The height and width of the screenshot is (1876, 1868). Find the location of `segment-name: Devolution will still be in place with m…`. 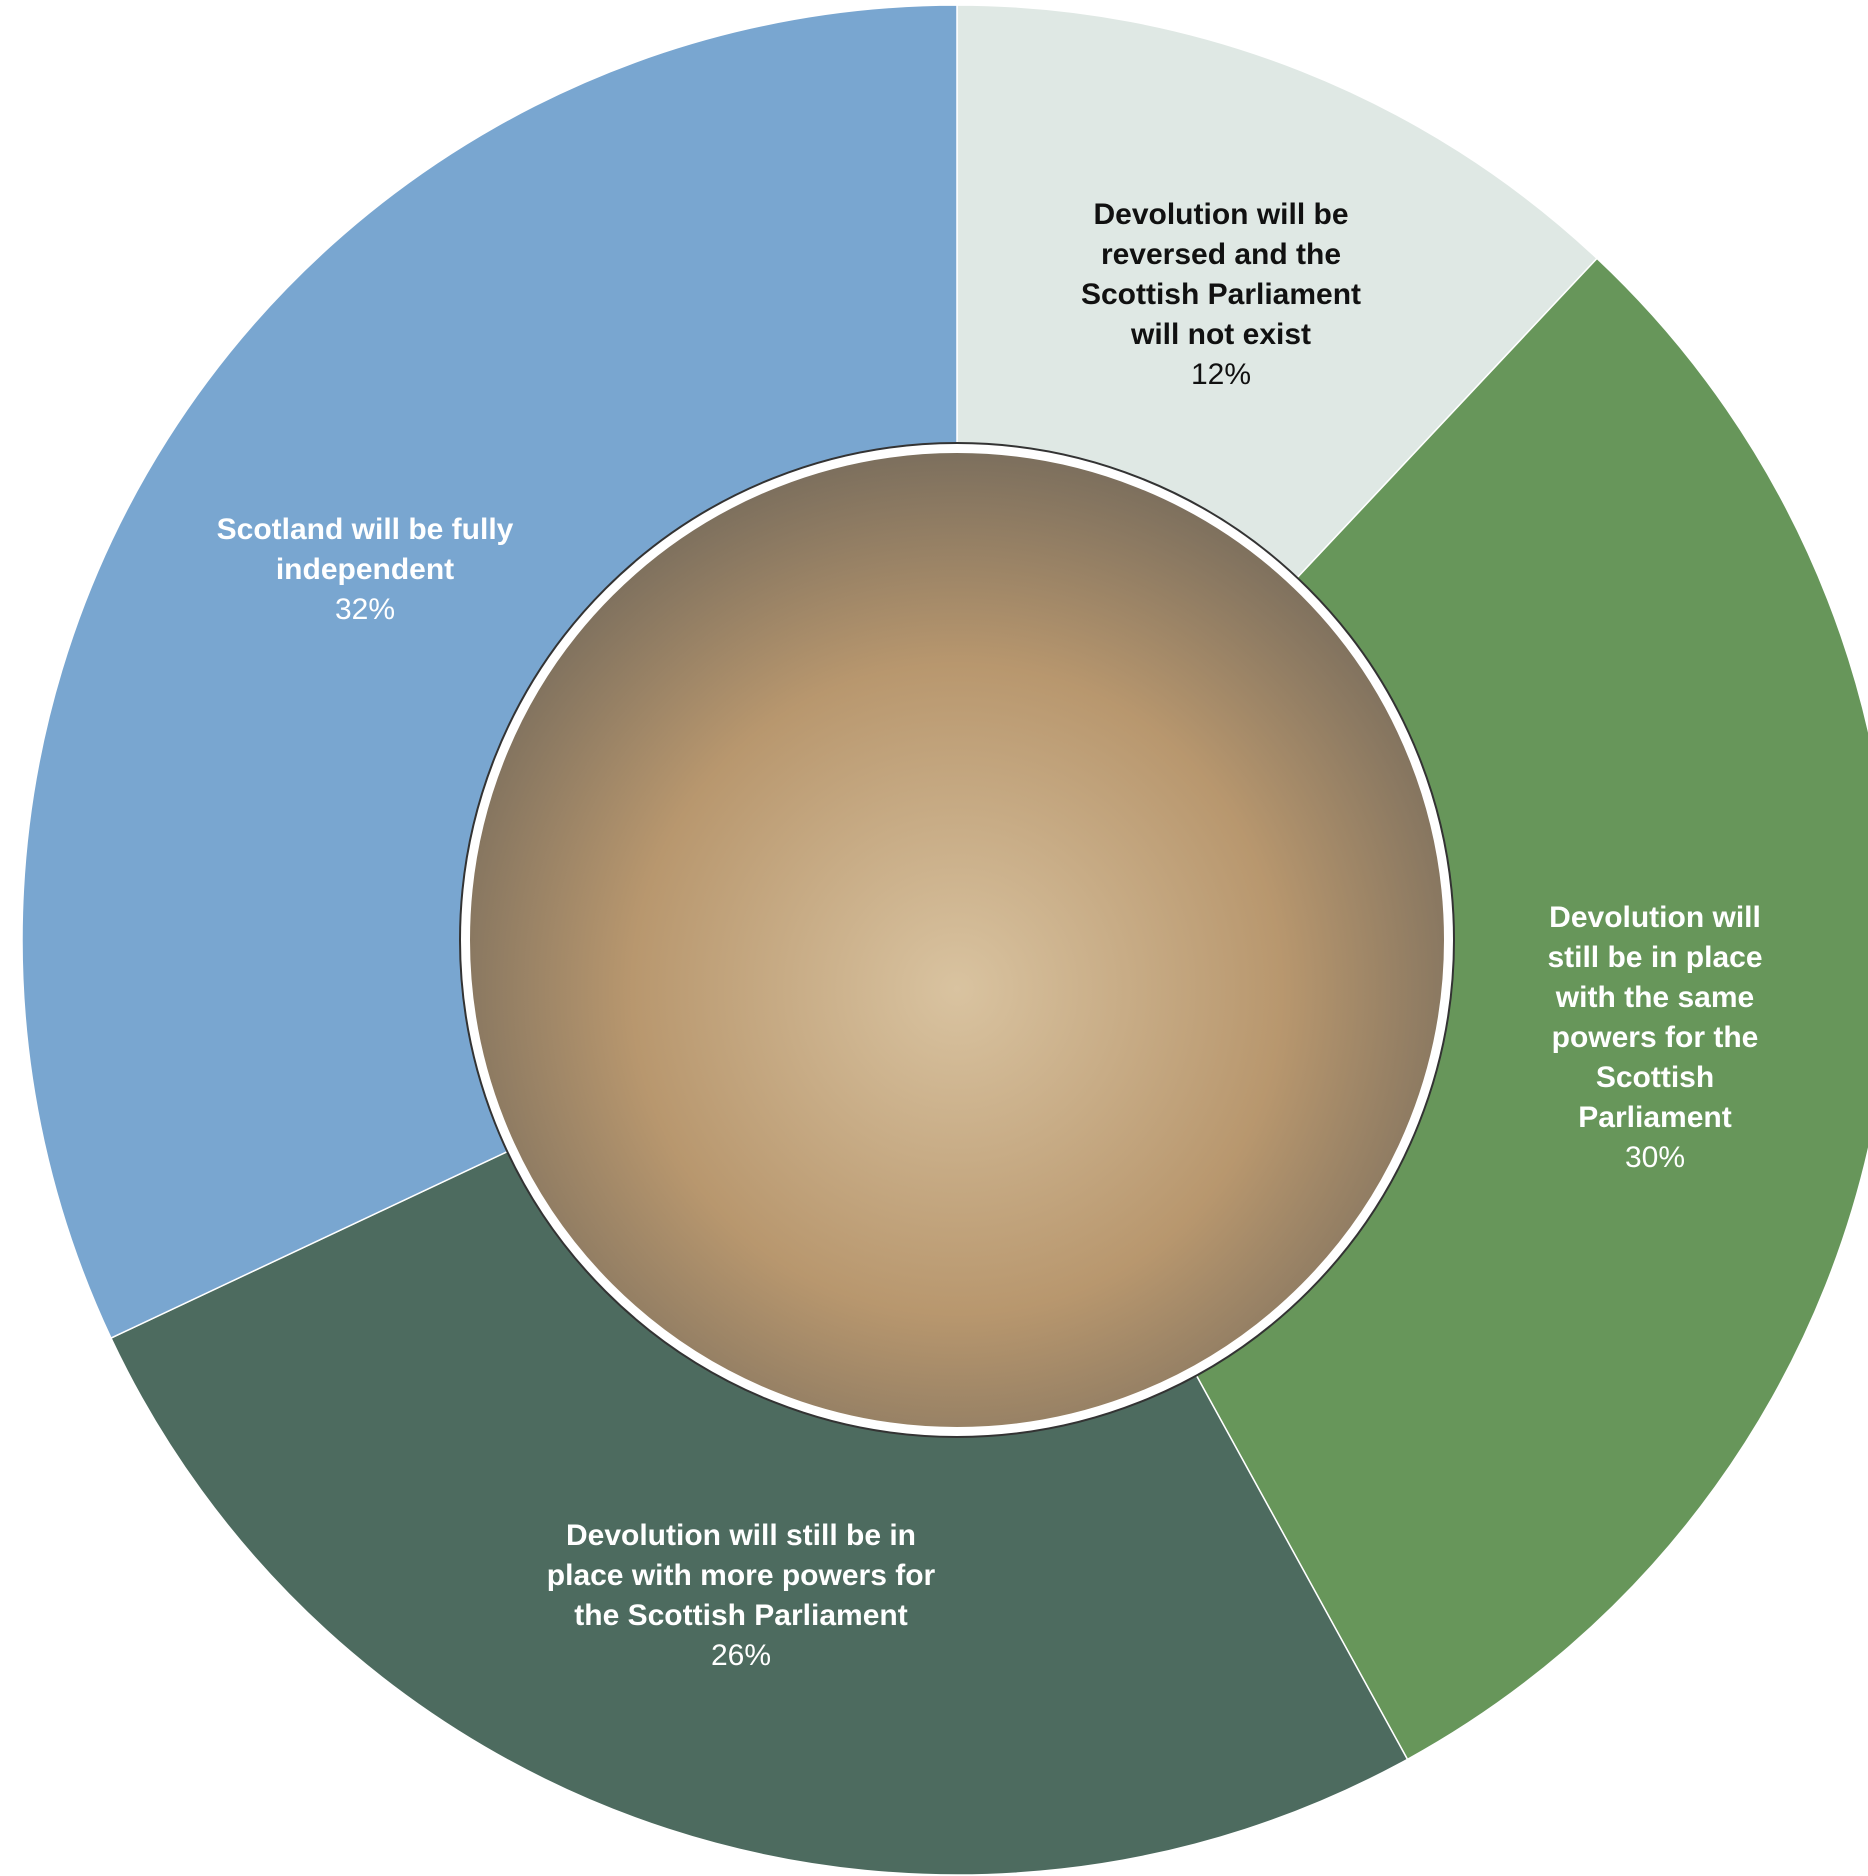

segment-name: Devolution will still be in place with m… is located at coordinates (741, 1575).